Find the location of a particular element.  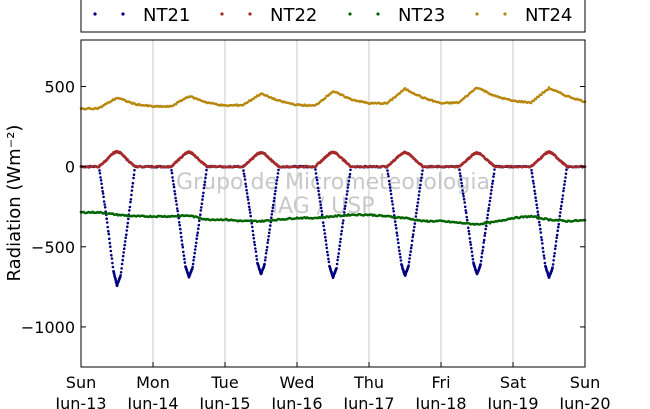

x-tick-label-day: Thu is located at coordinates (368, 382).